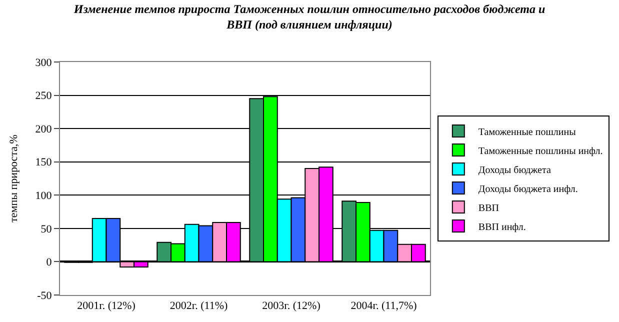 This screenshot has width=619, height=322. Describe the element at coordinates (199, 306) in the screenshot. I see `x-tick-label: 2002г. (11%)` at that location.